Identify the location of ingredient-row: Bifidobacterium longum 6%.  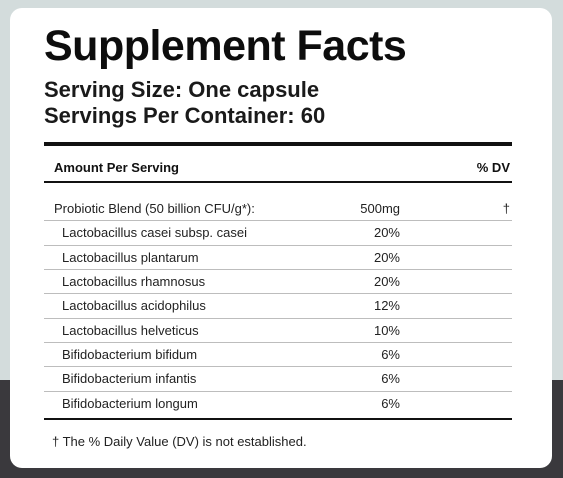
(278, 404).